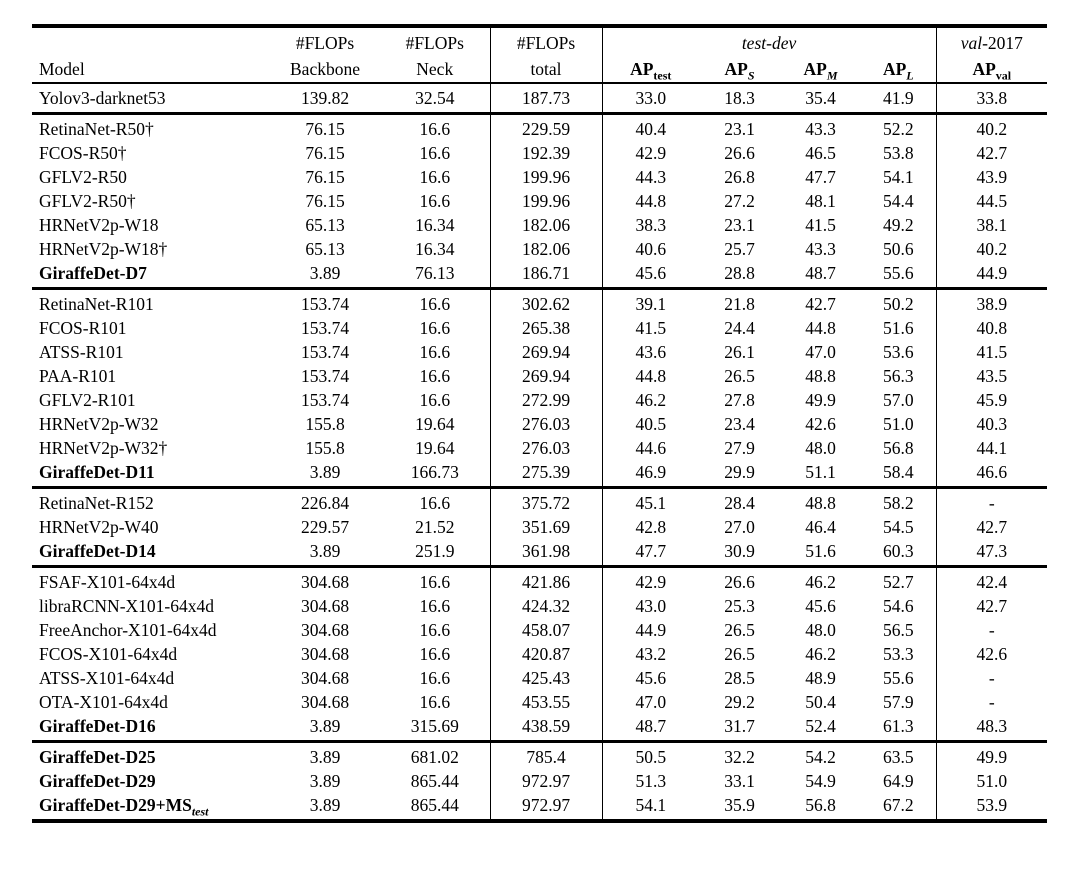 Image resolution: width=1080 pixels, height=874 pixels. I want to click on cell-backbone: 155.8, so click(325, 424).